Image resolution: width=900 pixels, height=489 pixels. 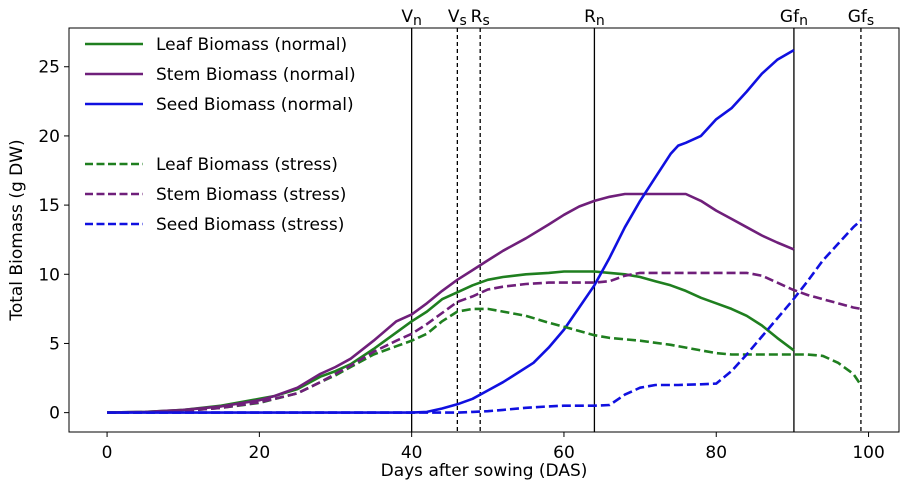 What do you see at coordinates (594, 18) in the screenshot?
I see `stage-marker-label: Rn` at bounding box center [594, 18].